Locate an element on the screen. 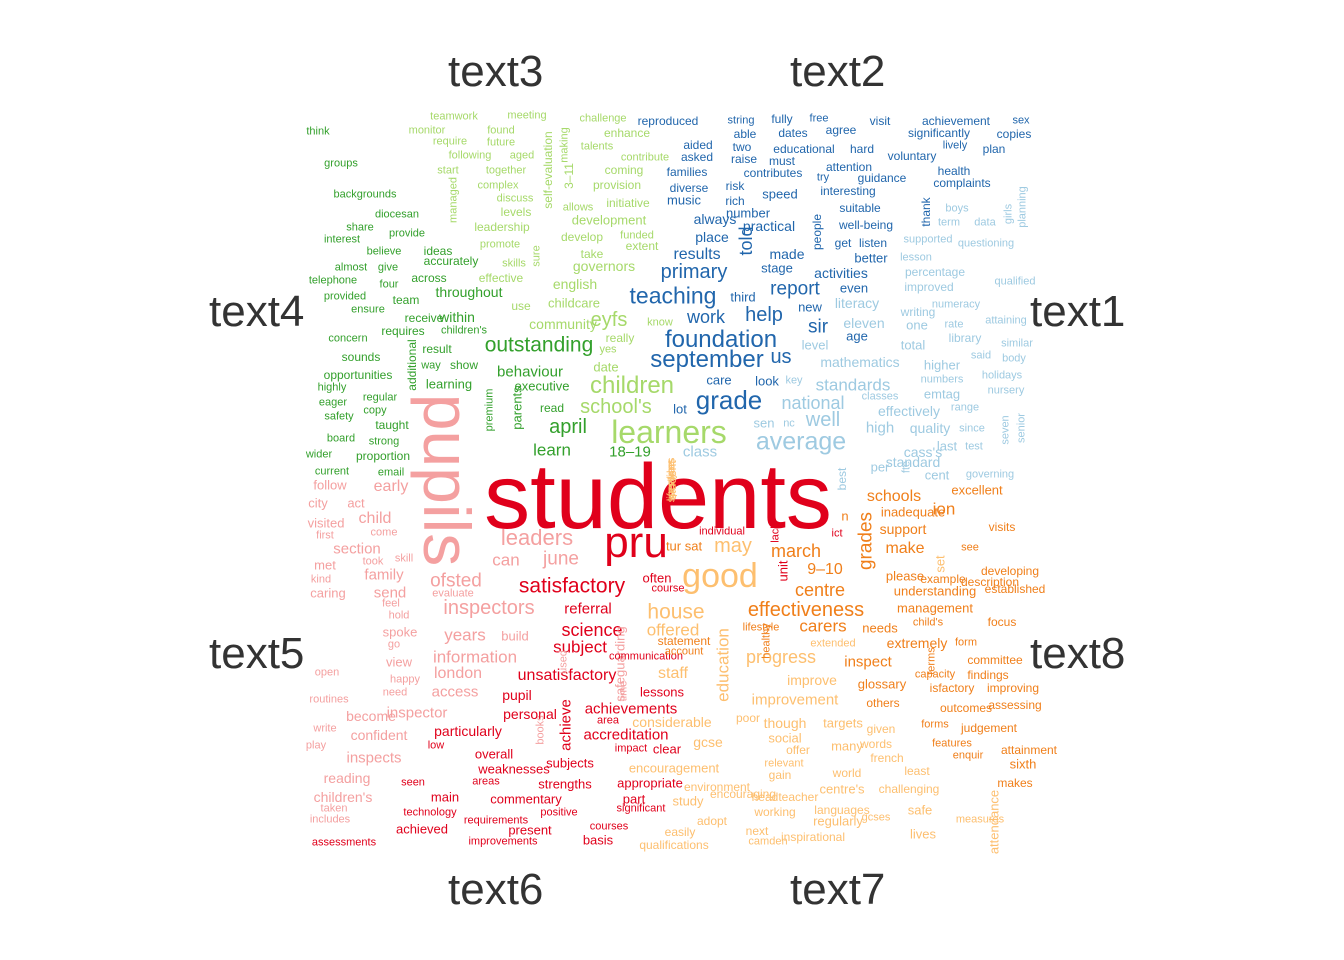  cloud-word: education is located at coordinates (723, 665).